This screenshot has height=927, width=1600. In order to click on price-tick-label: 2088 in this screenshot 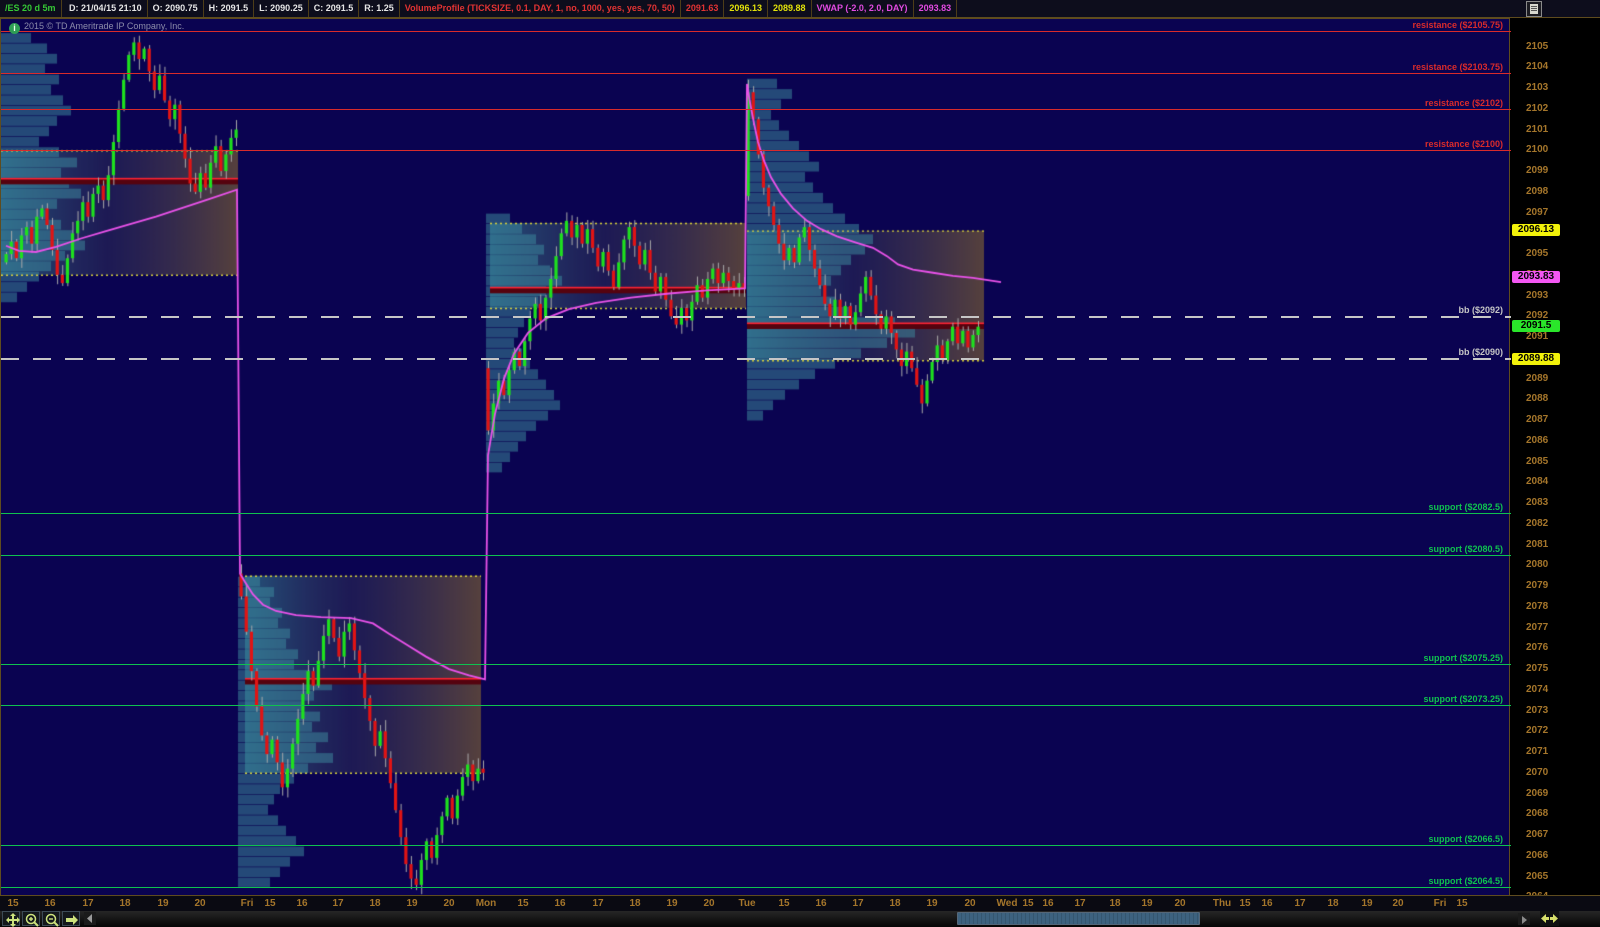, I will do `click(1537, 399)`.